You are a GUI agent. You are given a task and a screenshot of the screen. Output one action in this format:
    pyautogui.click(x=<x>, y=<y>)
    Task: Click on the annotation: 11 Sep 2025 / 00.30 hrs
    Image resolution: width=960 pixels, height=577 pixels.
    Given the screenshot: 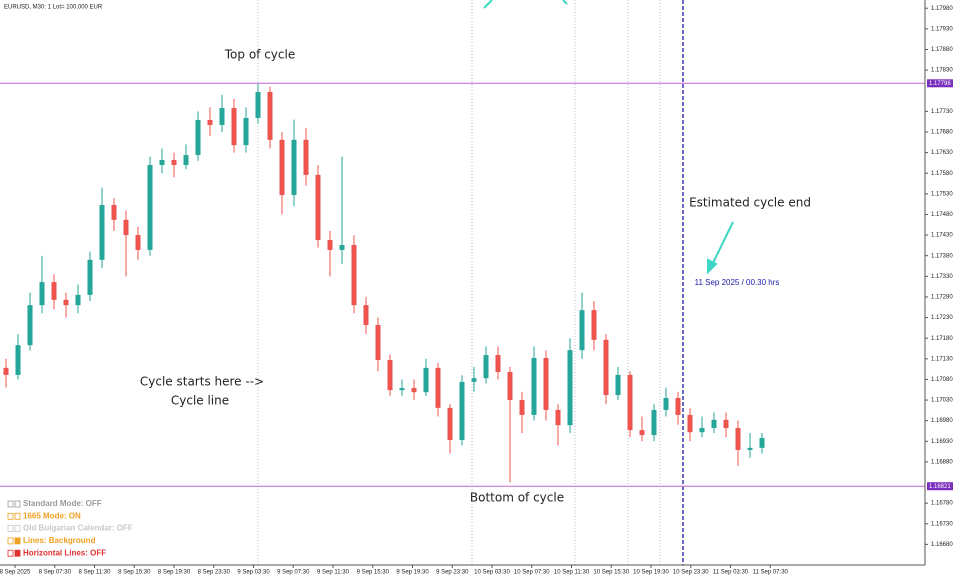 What is the action you would take?
    pyautogui.click(x=737, y=282)
    